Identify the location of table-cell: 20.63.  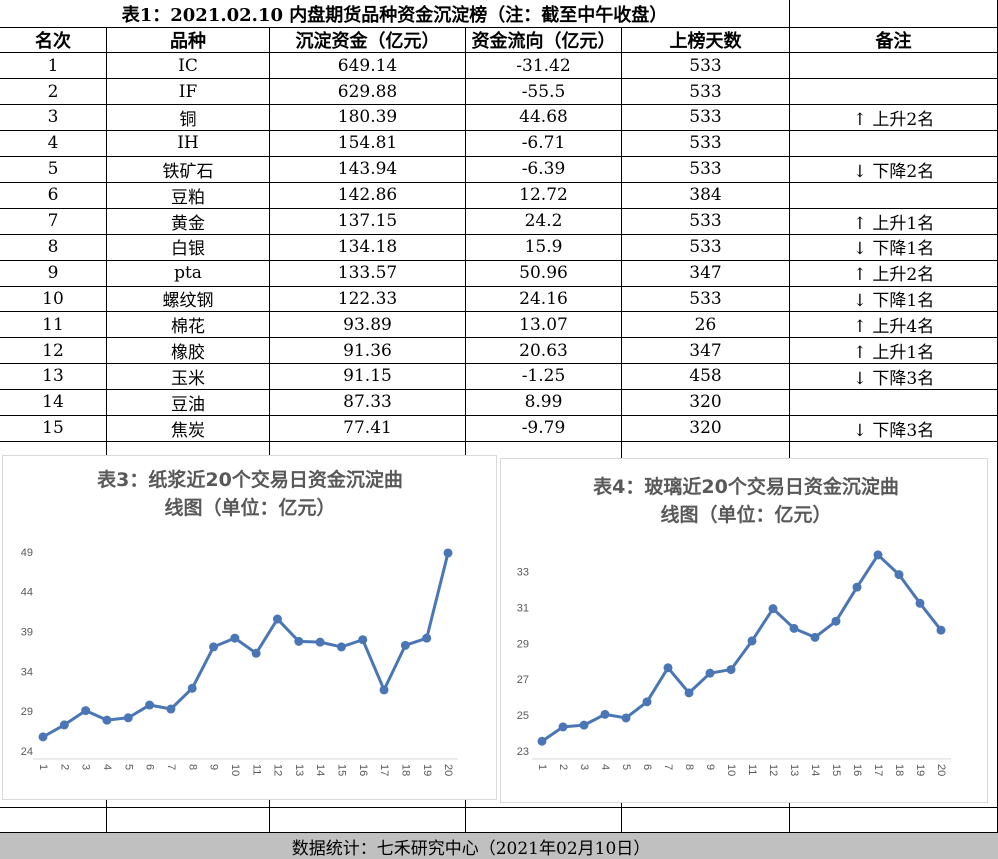
(544, 351).